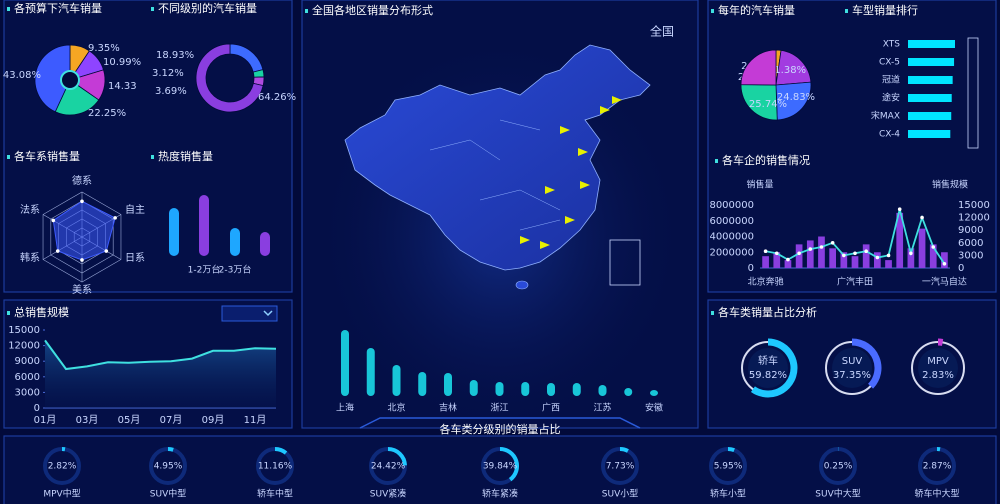  I want to click on radar-label: 韩系, so click(30, 257).